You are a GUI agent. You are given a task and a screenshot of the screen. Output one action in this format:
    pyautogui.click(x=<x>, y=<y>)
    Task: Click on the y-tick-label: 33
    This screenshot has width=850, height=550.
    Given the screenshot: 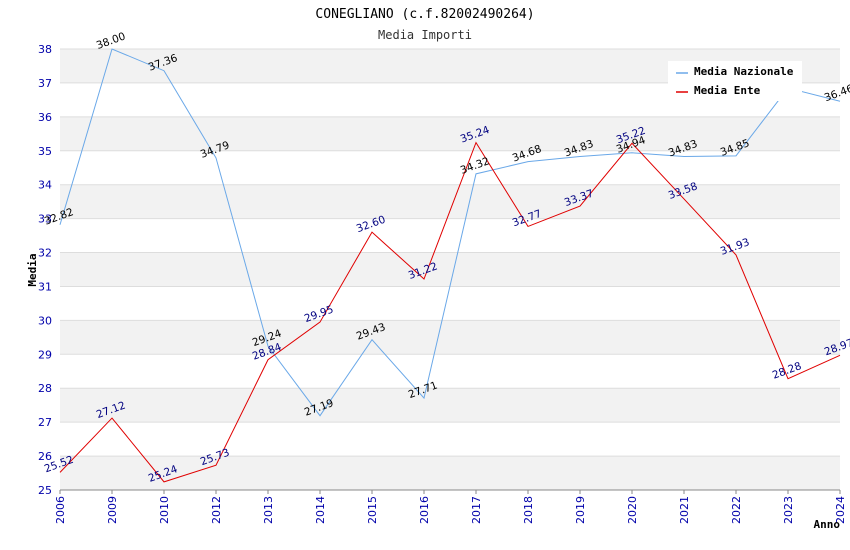 What is the action you would take?
    pyautogui.click(x=45, y=219)
    